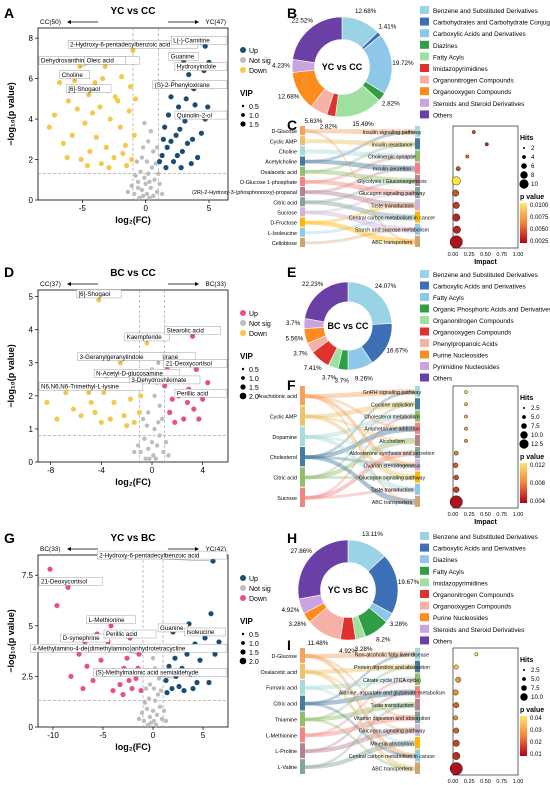  What do you see at coordinates (292, 13) in the screenshot?
I see `panel-letter-b: B` at bounding box center [292, 13].